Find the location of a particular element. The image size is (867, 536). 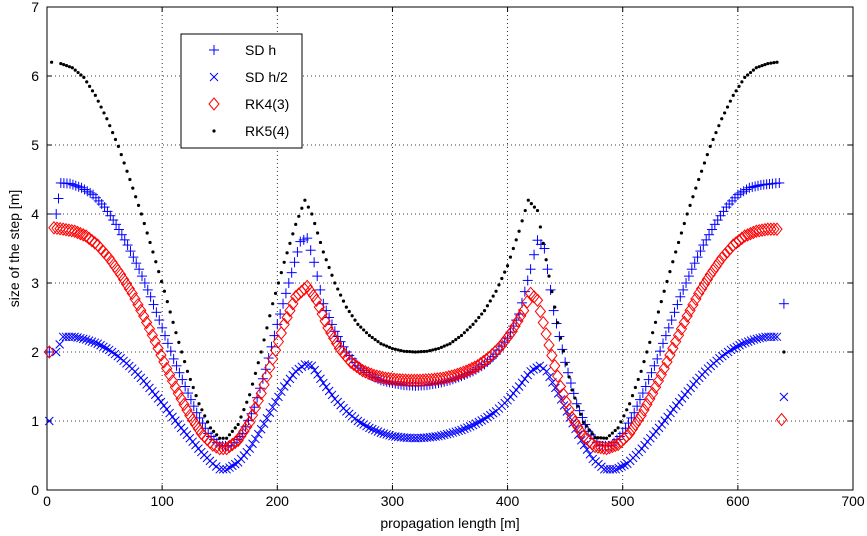

legend-label: SD h is located at coordinates (260, 50).